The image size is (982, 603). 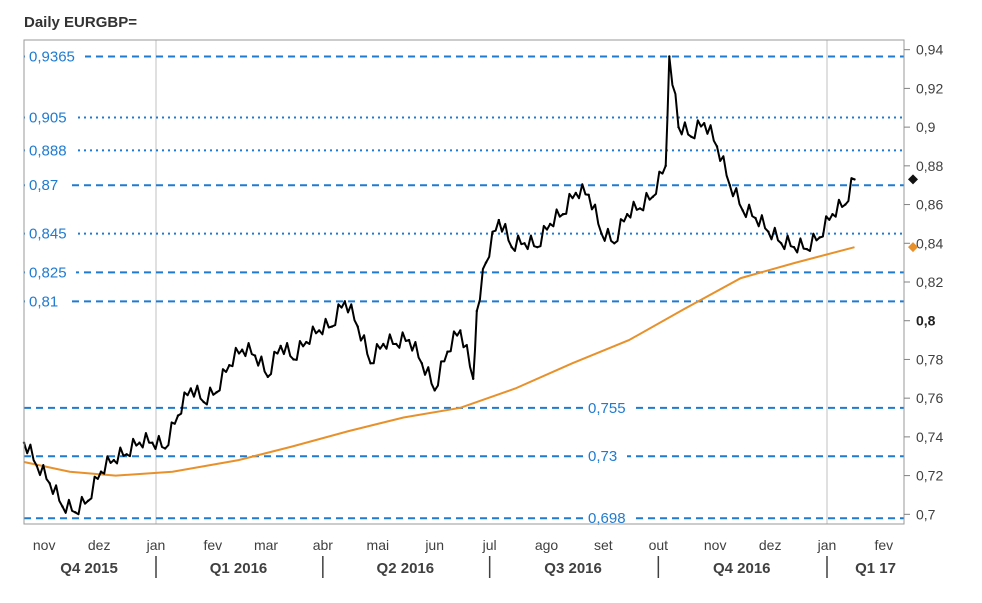 I want to click on level-label: 0,905, so click(x=48, y=117).